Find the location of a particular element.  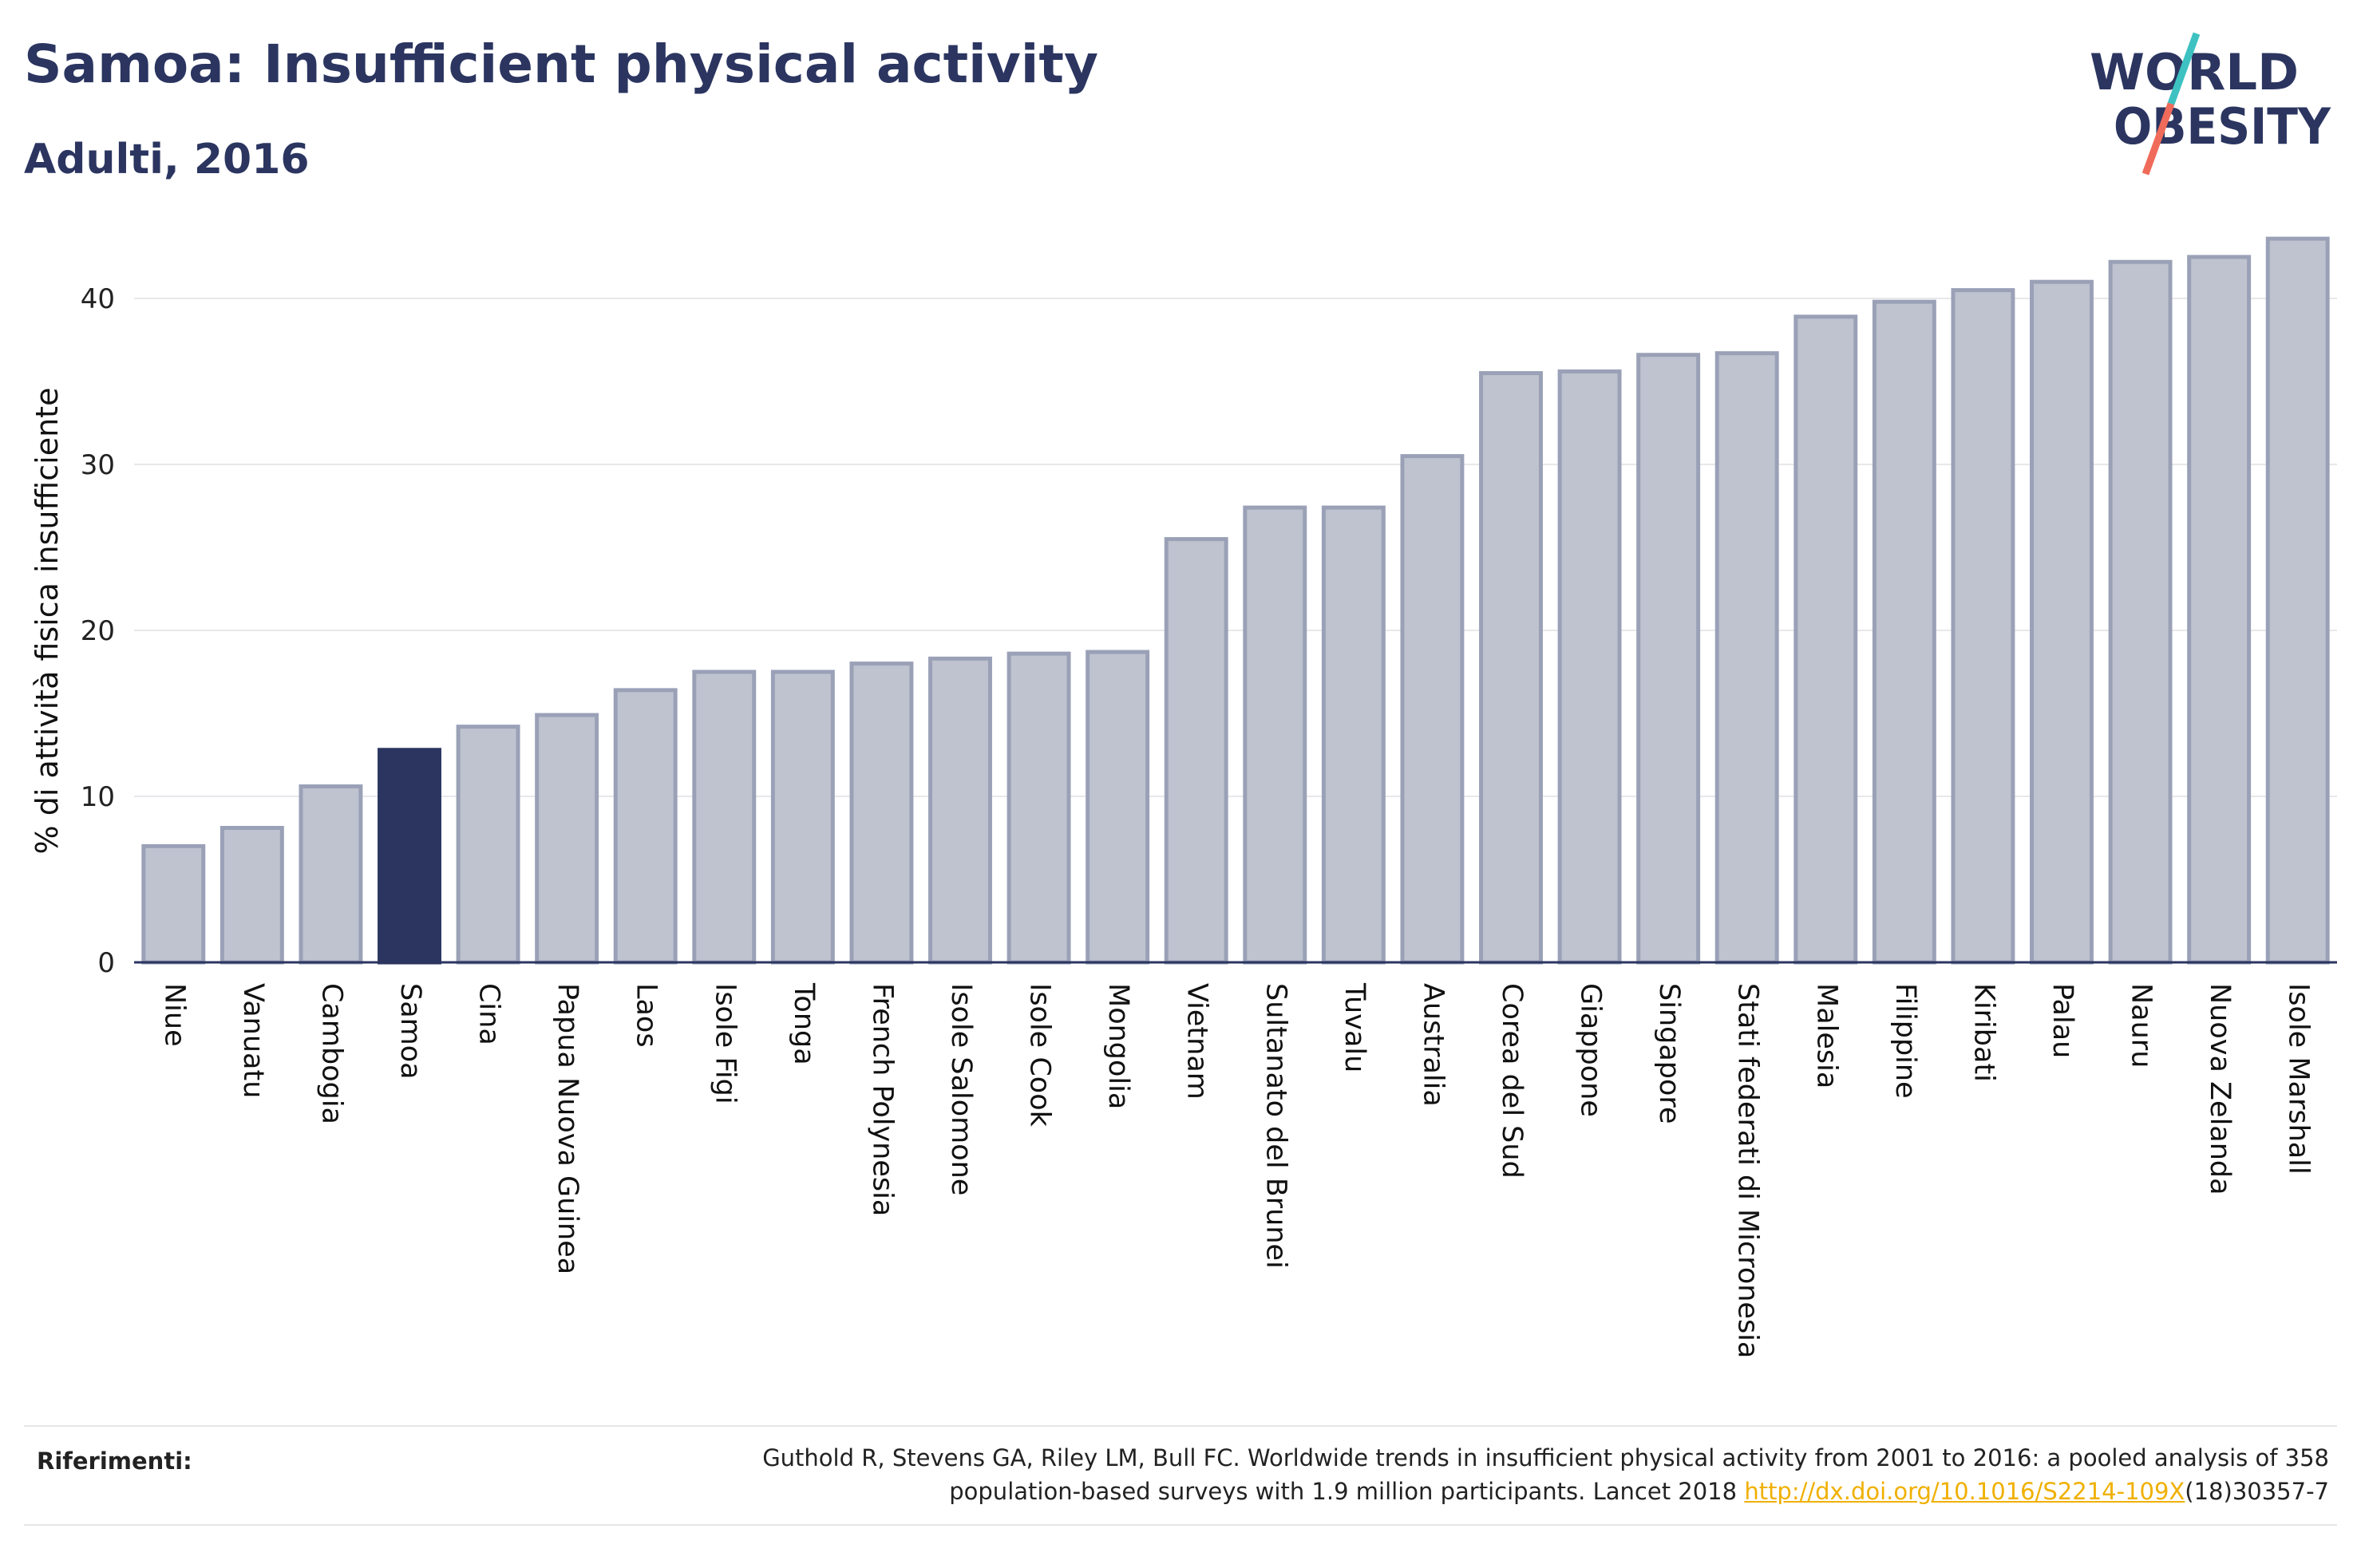

bar-kiribati is located at coordinates (1983, 626).